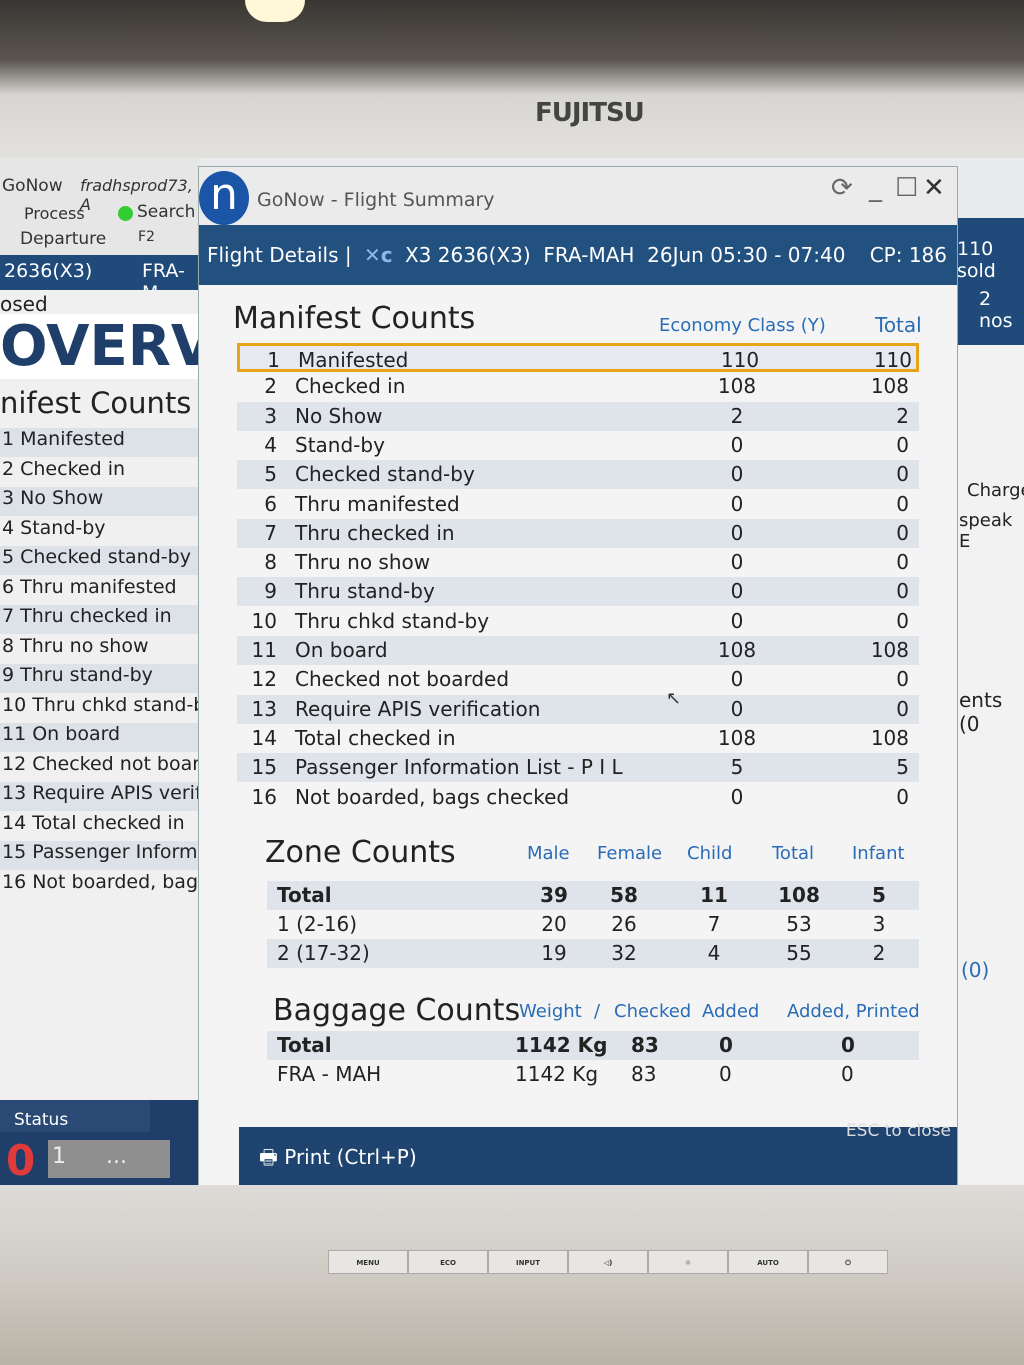 The image size is (1024, 1365). What do you see at coordinates (89, 586) in the screenshot?
I see `bg-list-item: 6 Thru manifested` at bounding box center [89, 586].